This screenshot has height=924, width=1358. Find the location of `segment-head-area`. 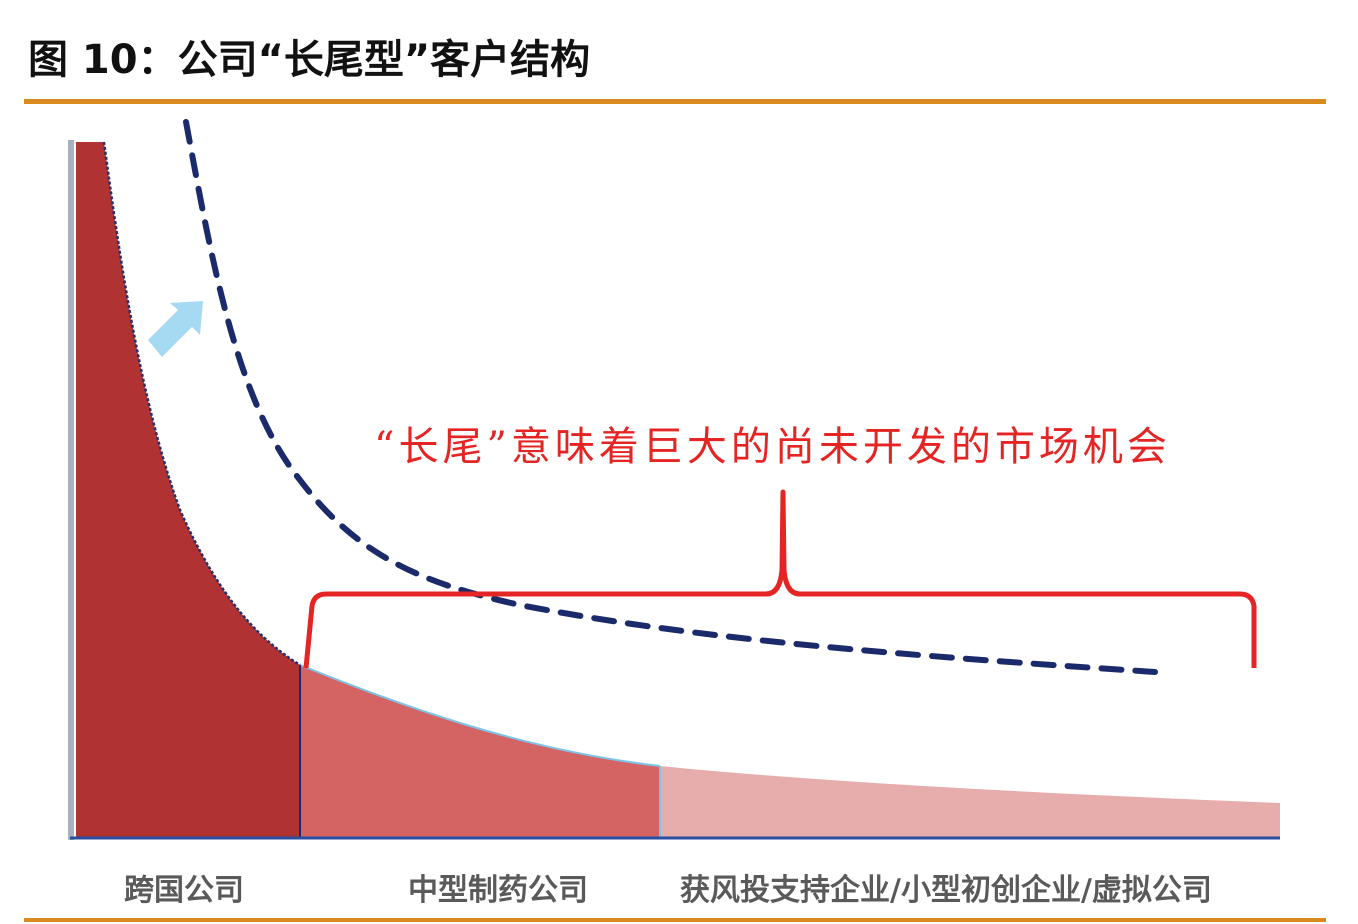

segment-head-area is located at coordinates (188, 490).